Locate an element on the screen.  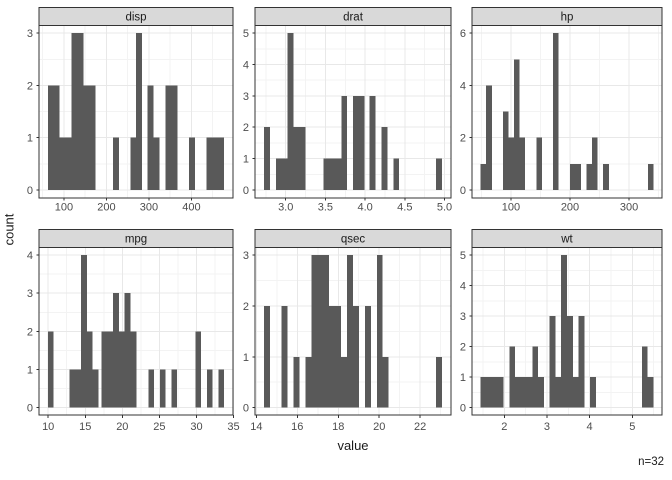
x-tick-label: 10 is located at coordinates (48, 427).